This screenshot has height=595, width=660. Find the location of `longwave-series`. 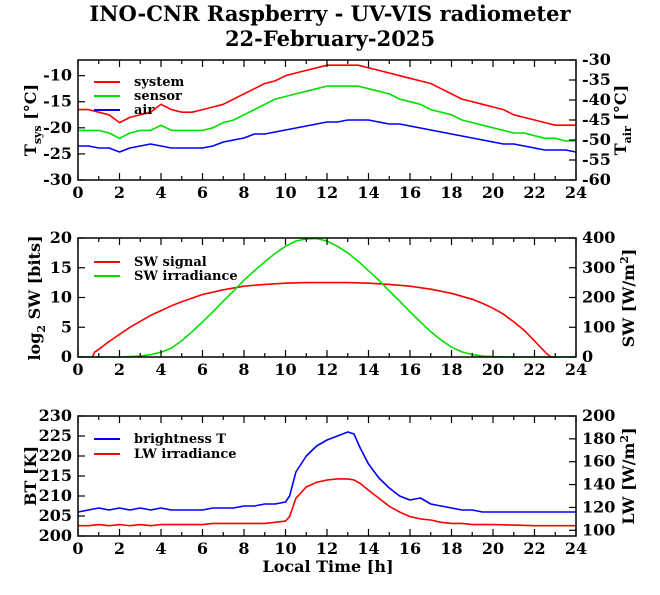

longwave-series is located at coordinates (326, 479).